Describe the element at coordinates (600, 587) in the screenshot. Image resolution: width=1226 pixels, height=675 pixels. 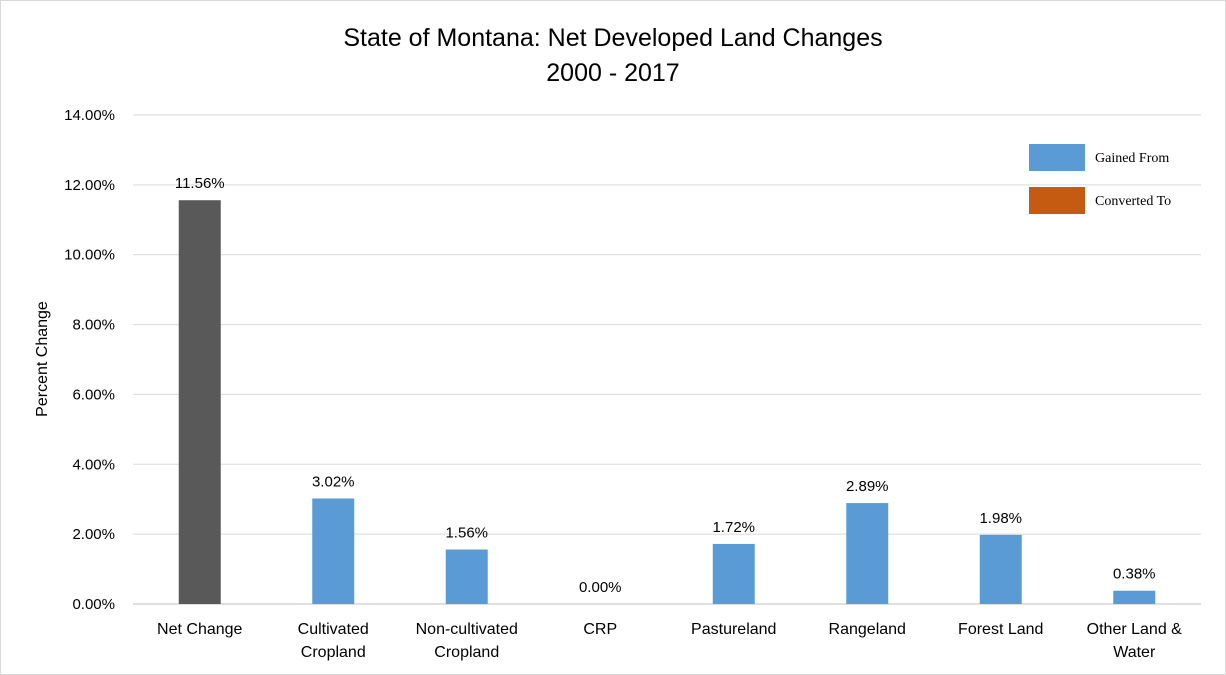
I see `data-label: 0.00%` at that location.